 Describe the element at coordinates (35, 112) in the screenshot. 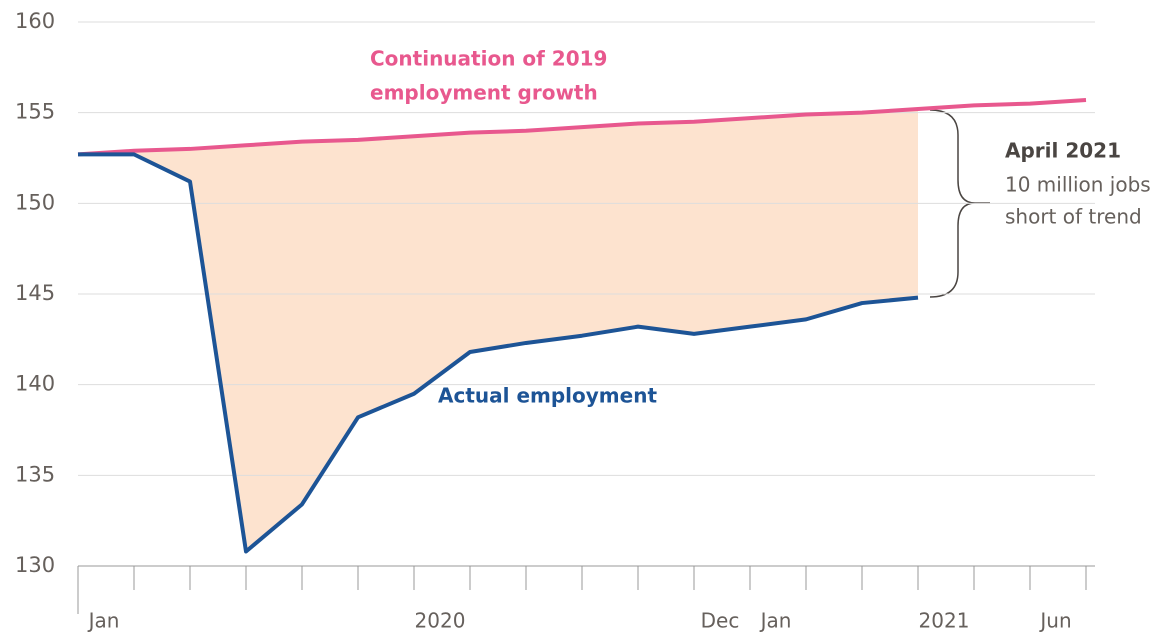

I see `y-tick-label: 155` at that location.